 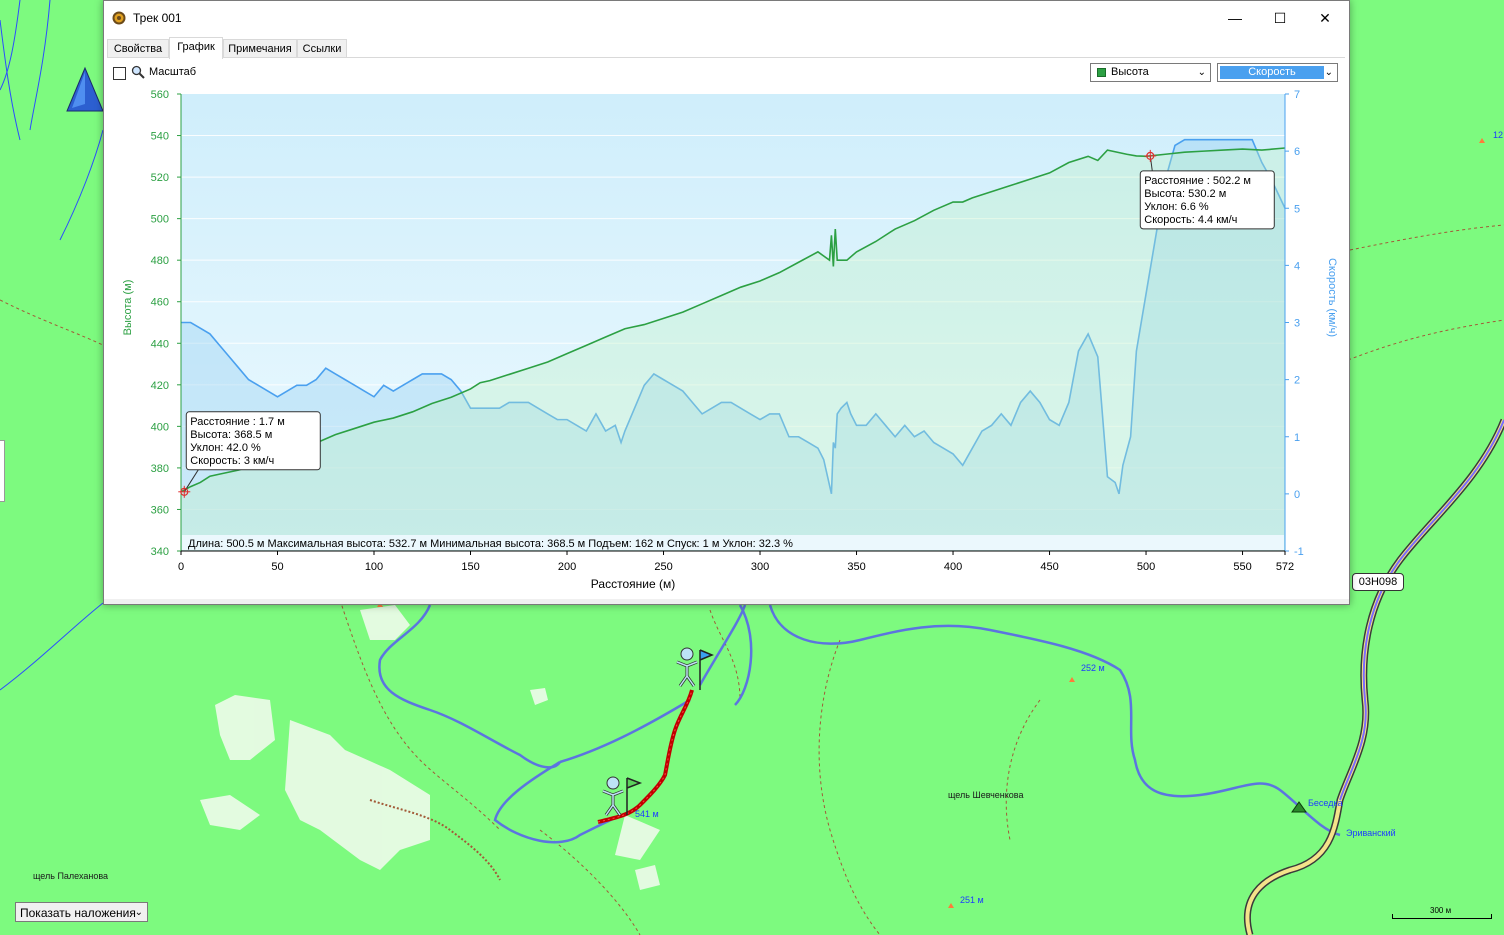 I want to click on y-right-tick-label: 0, so click(x=1297, y=495).